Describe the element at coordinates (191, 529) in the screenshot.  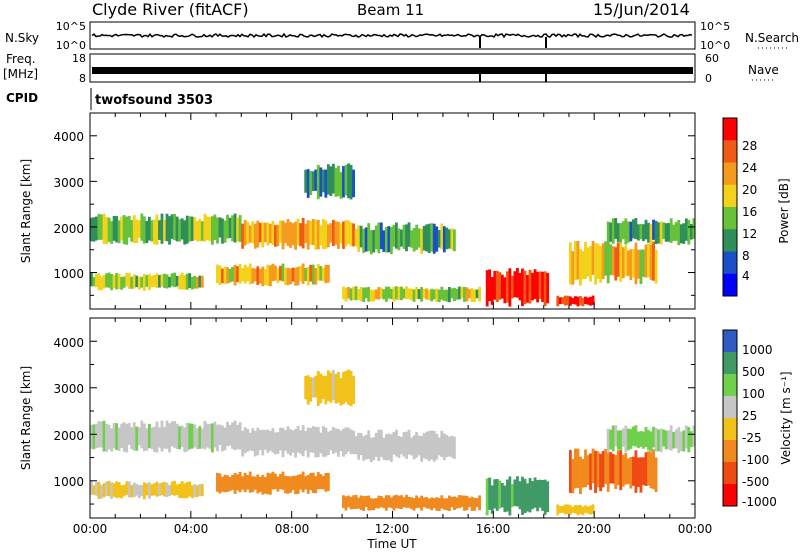
I see `time-tick-0400: 04:00` at that location.